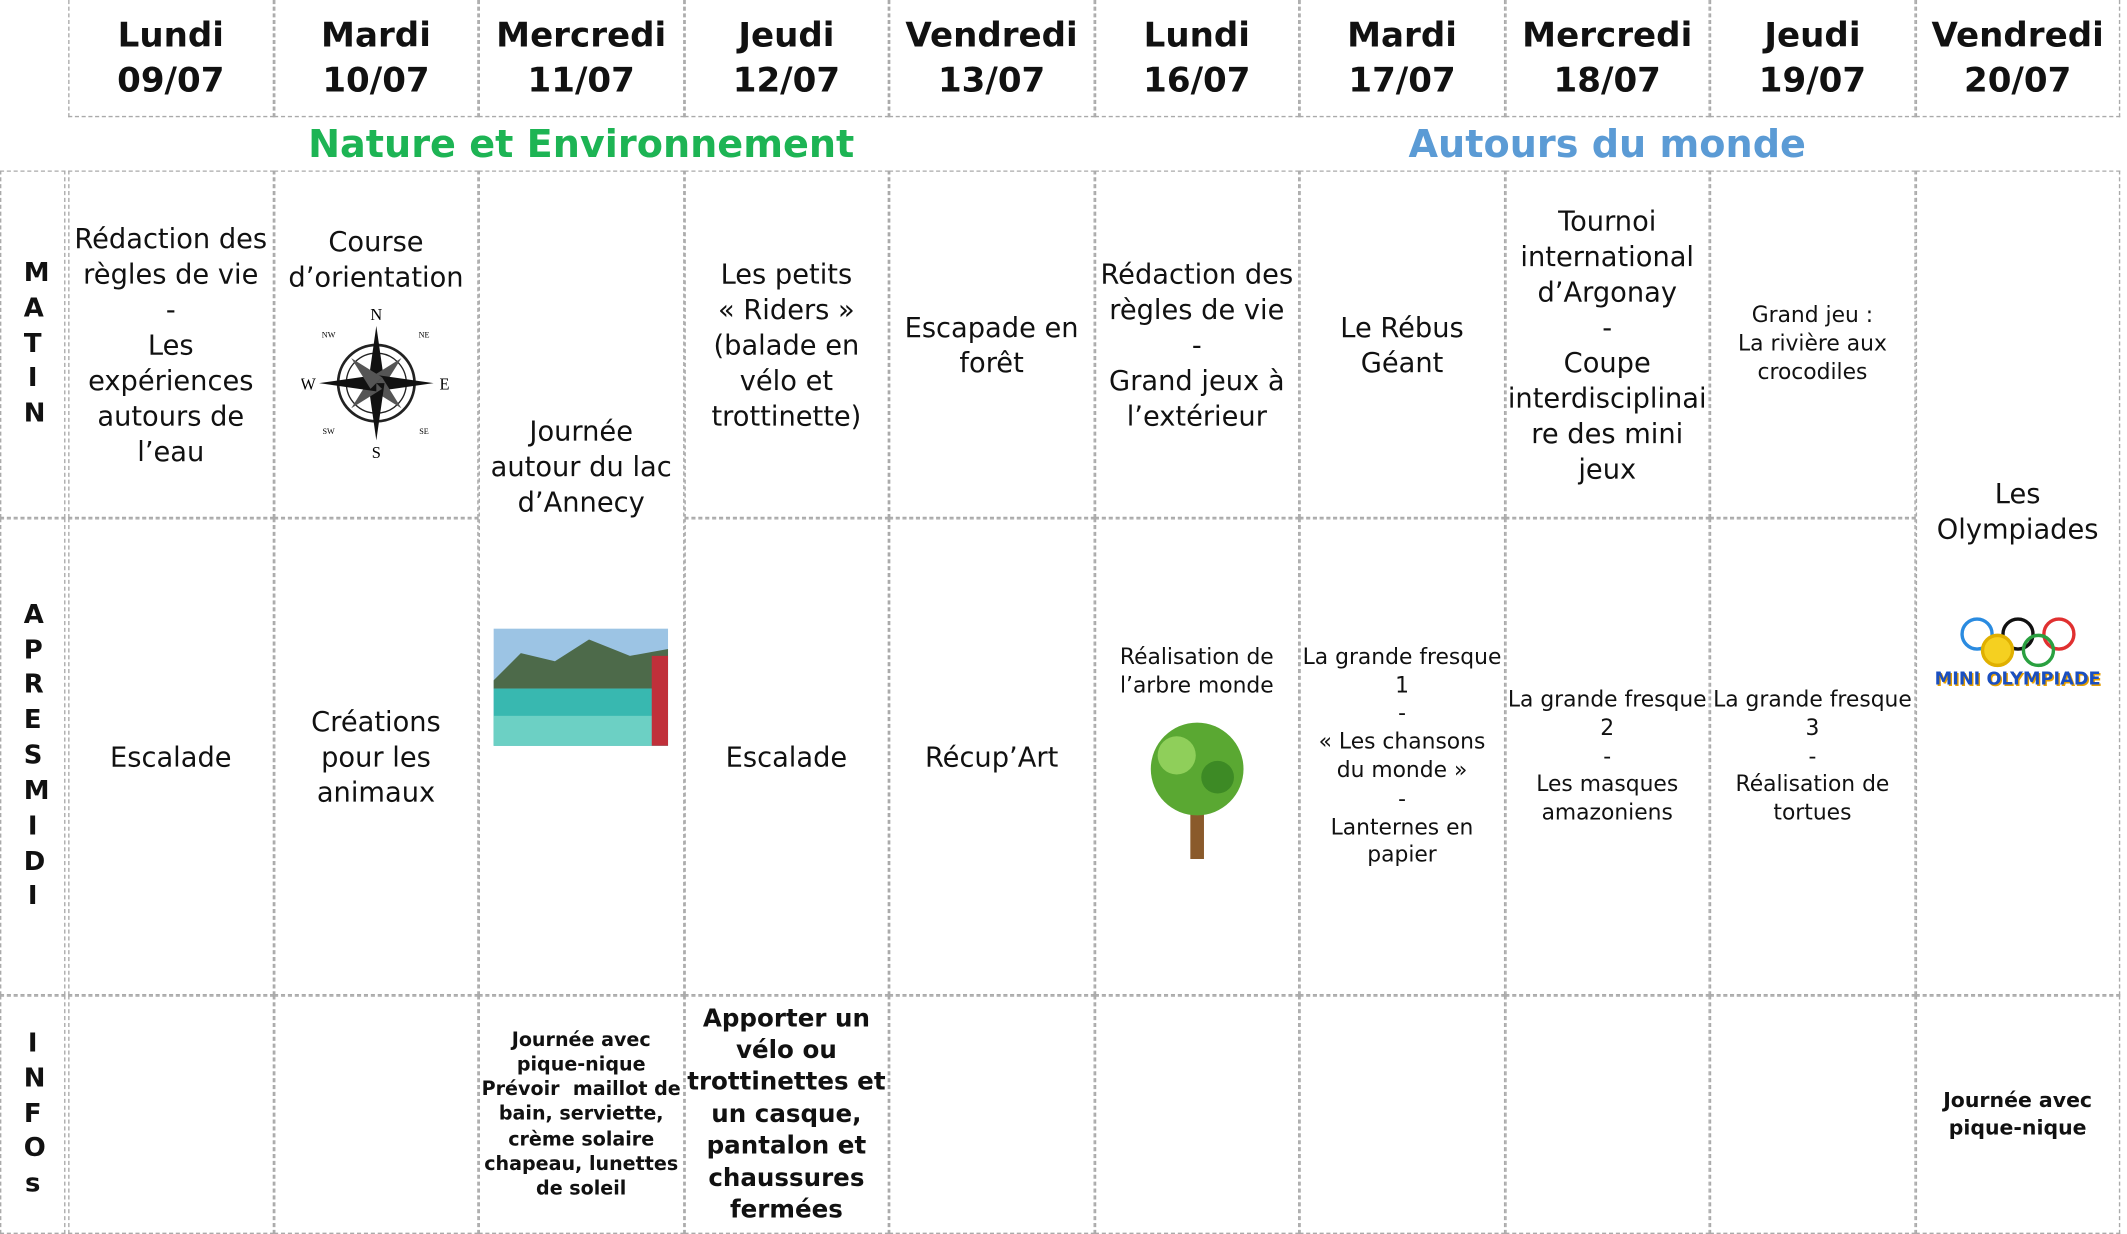  I want to click on theme-title: Autours du monde, so click(1607, 144).